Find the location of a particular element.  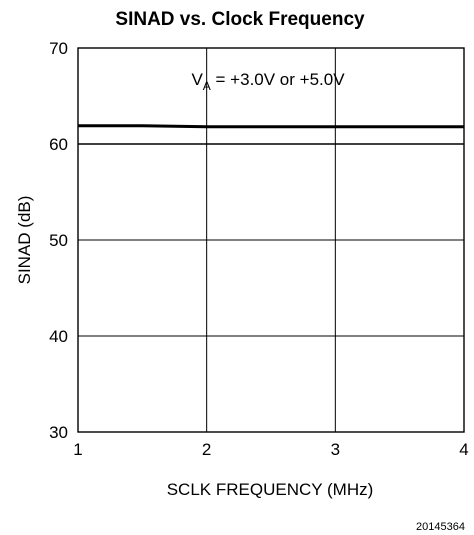

figure-id: 20145364 is located at coordinates (440, 527).